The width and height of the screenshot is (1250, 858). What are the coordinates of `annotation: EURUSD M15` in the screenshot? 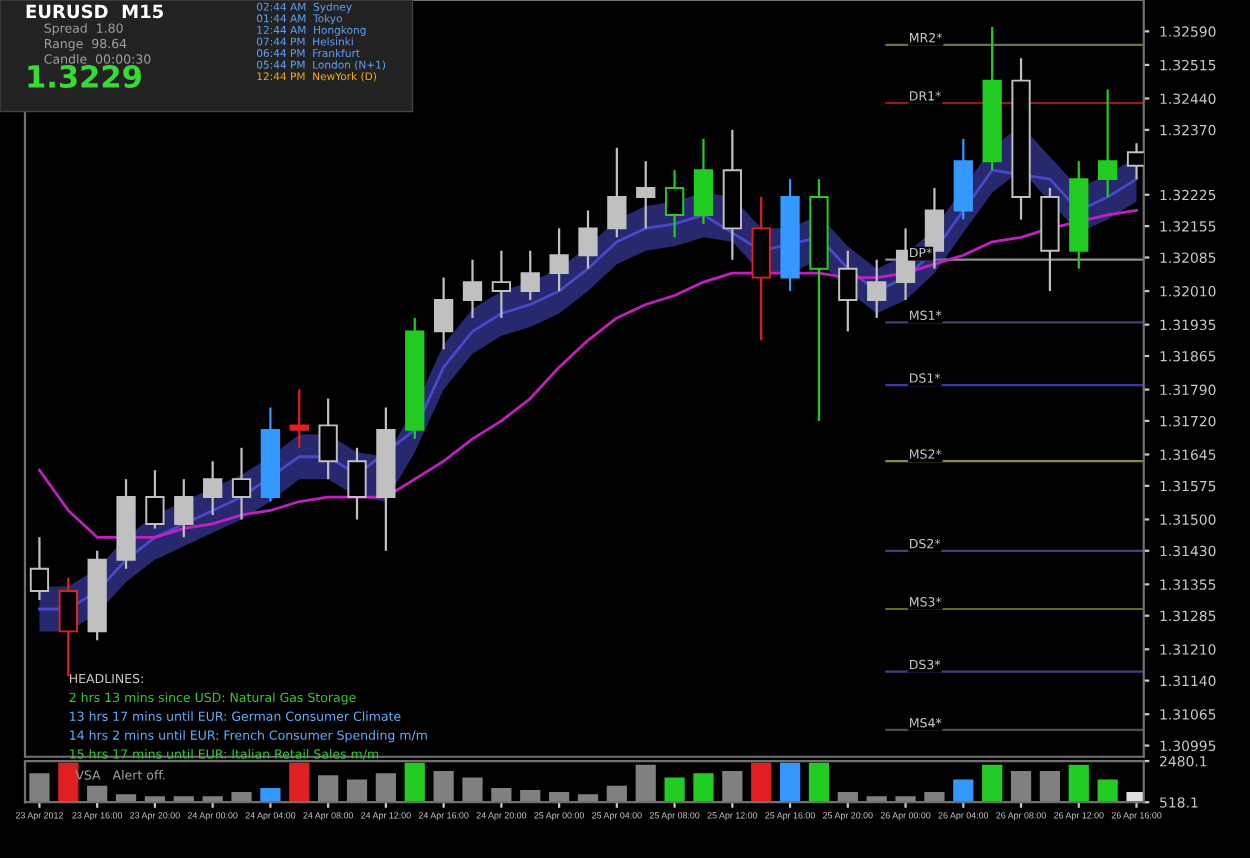 It's located at (94, 11).